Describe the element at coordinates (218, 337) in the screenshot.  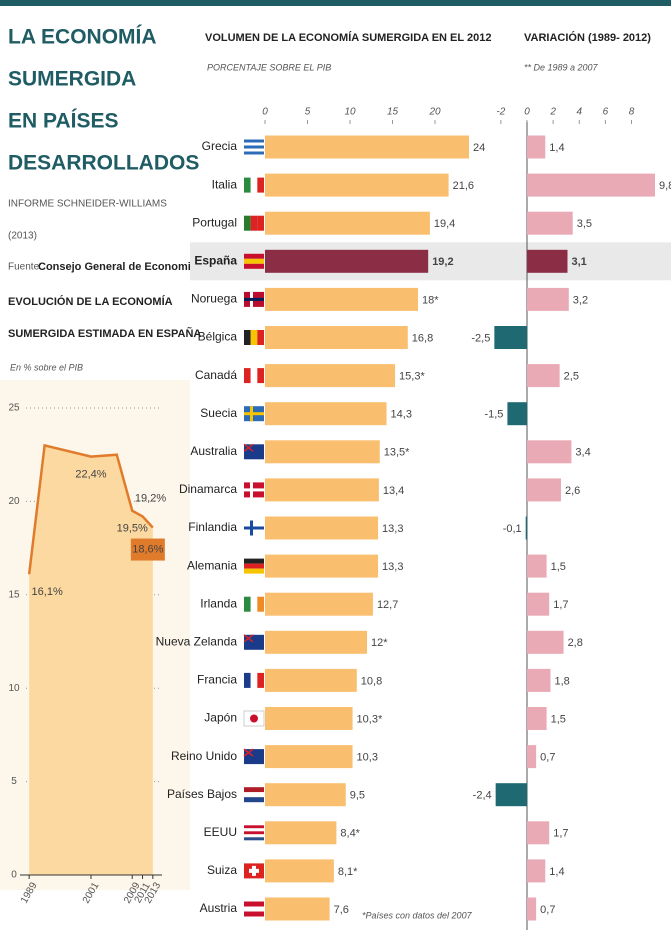
I see `category-label: Bélgica` at that location.